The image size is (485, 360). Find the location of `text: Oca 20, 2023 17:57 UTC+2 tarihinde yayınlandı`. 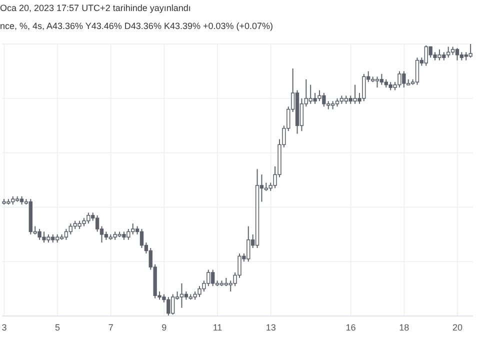

text: Oca 20, 2023 17:57 UTC+2 tarihinde yayınlandı is located at coordinates (95, 8).